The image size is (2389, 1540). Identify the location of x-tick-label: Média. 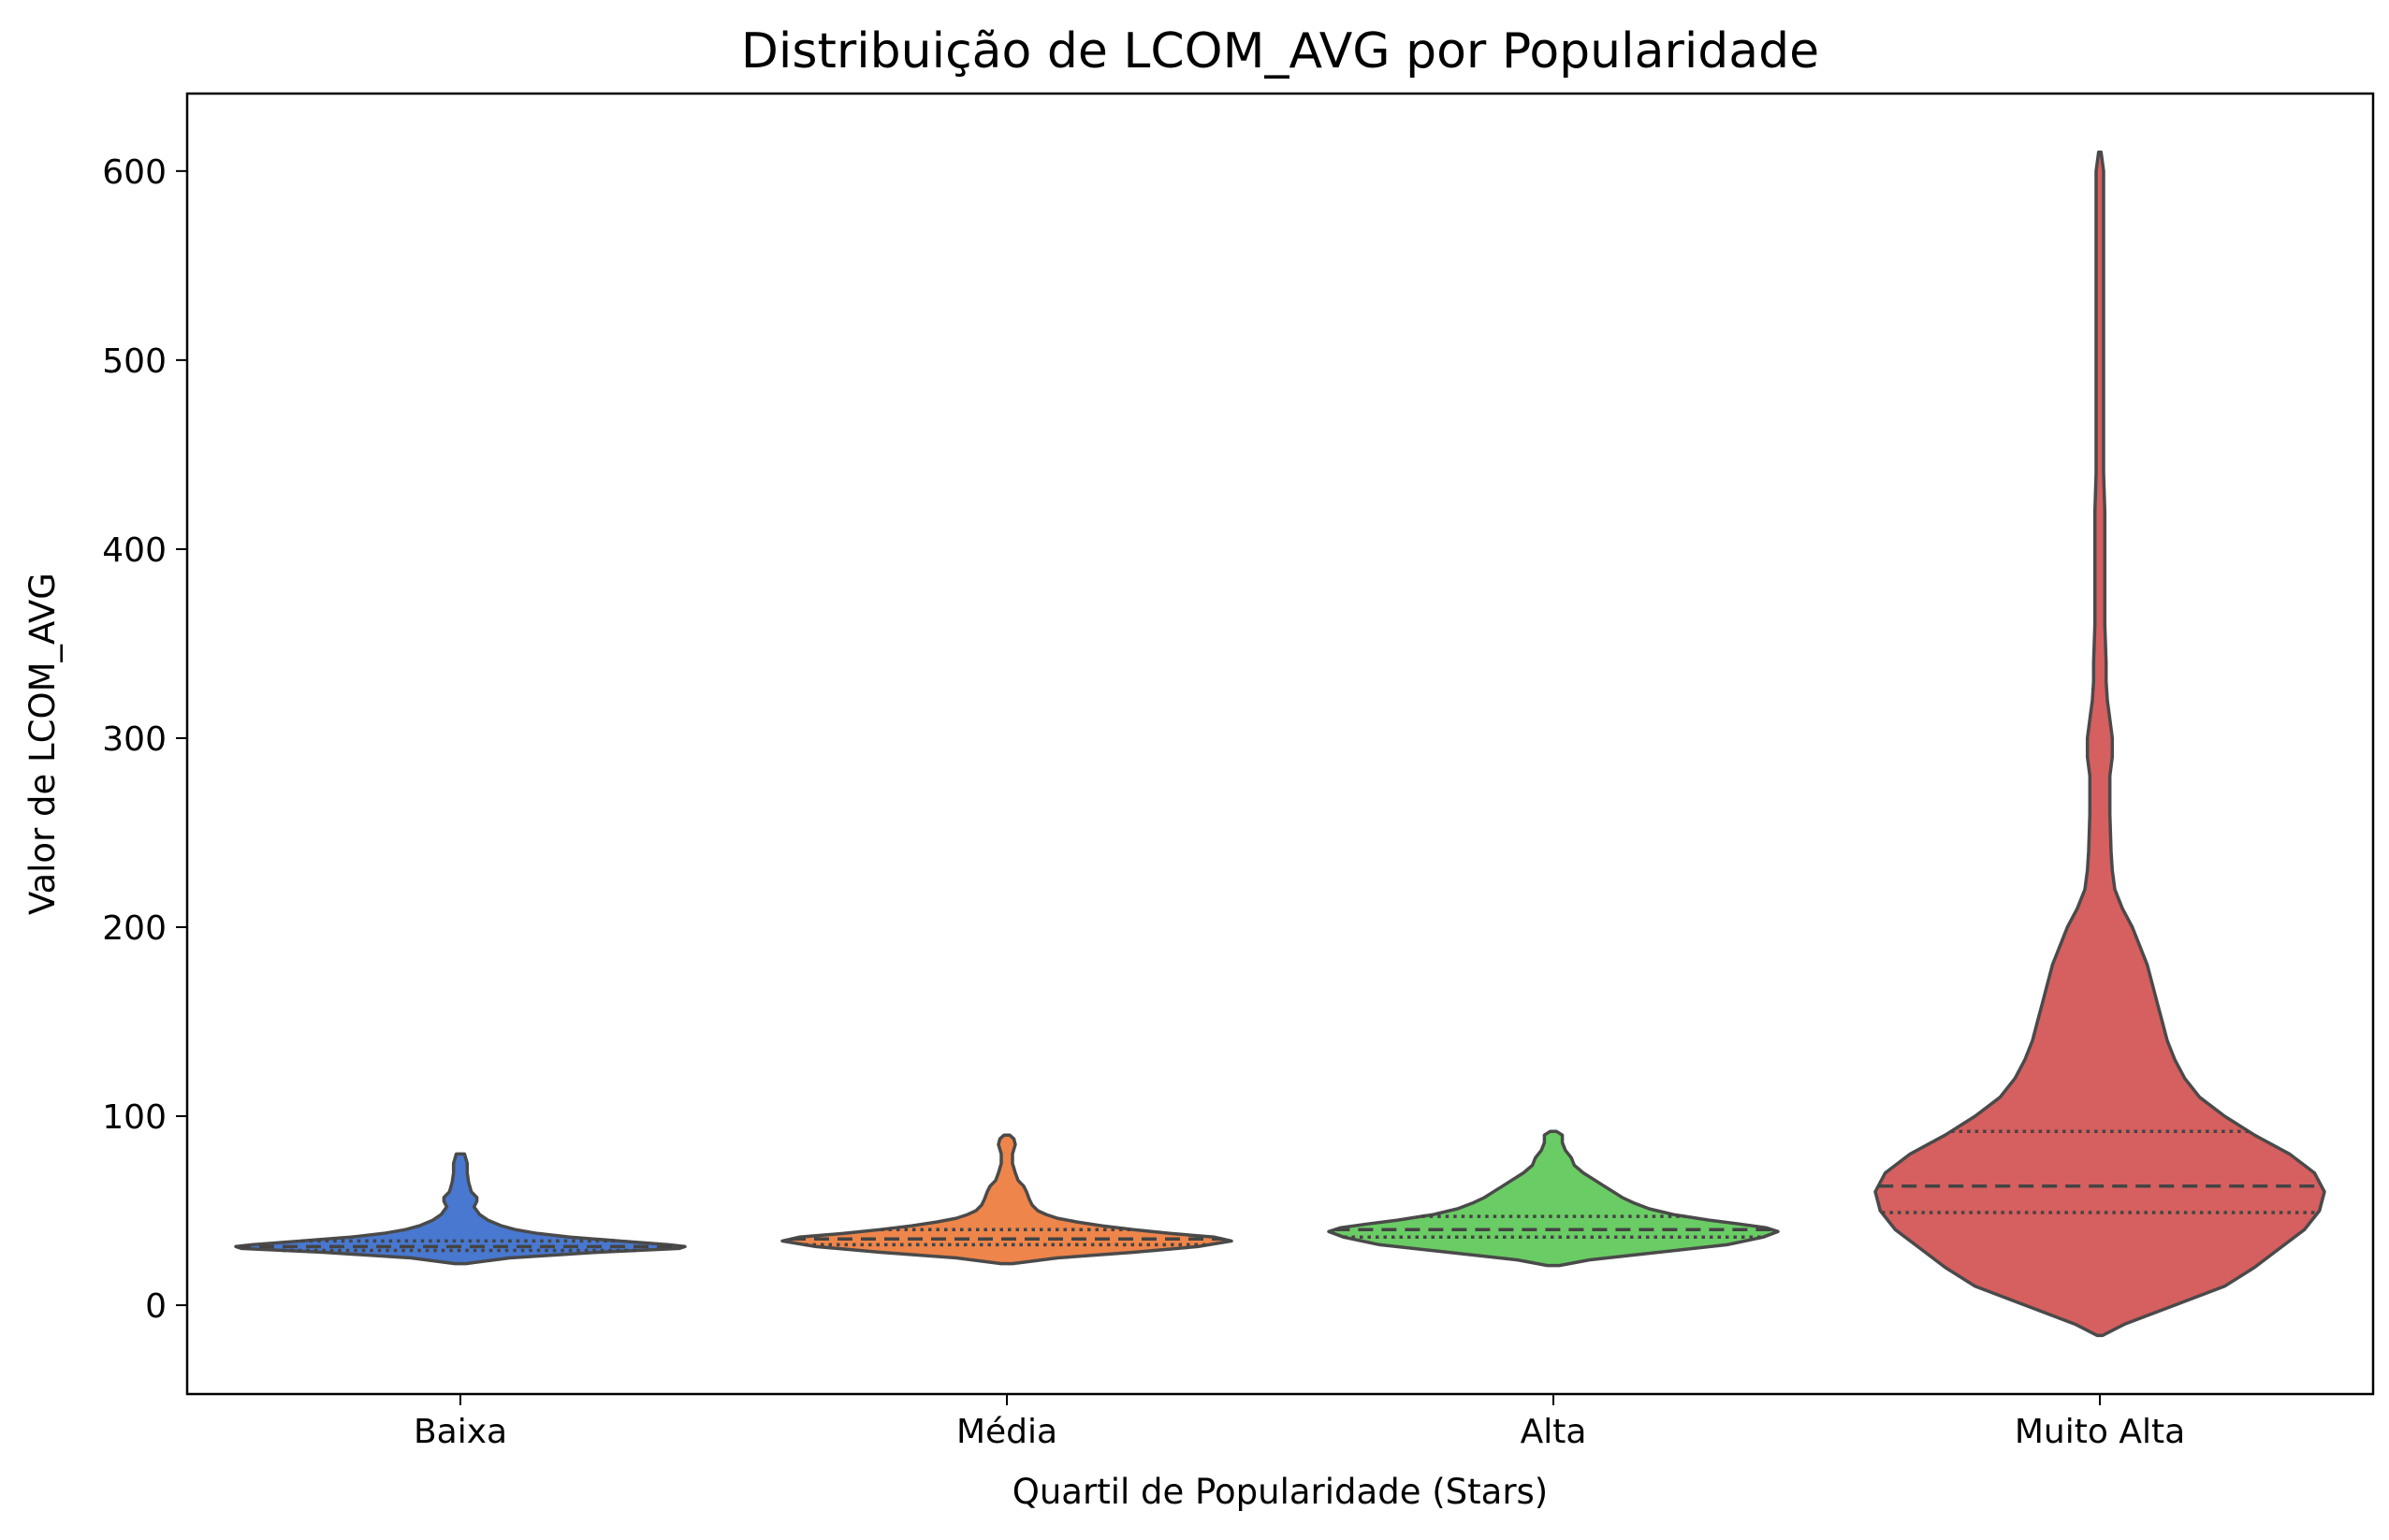
(1006, 1432).